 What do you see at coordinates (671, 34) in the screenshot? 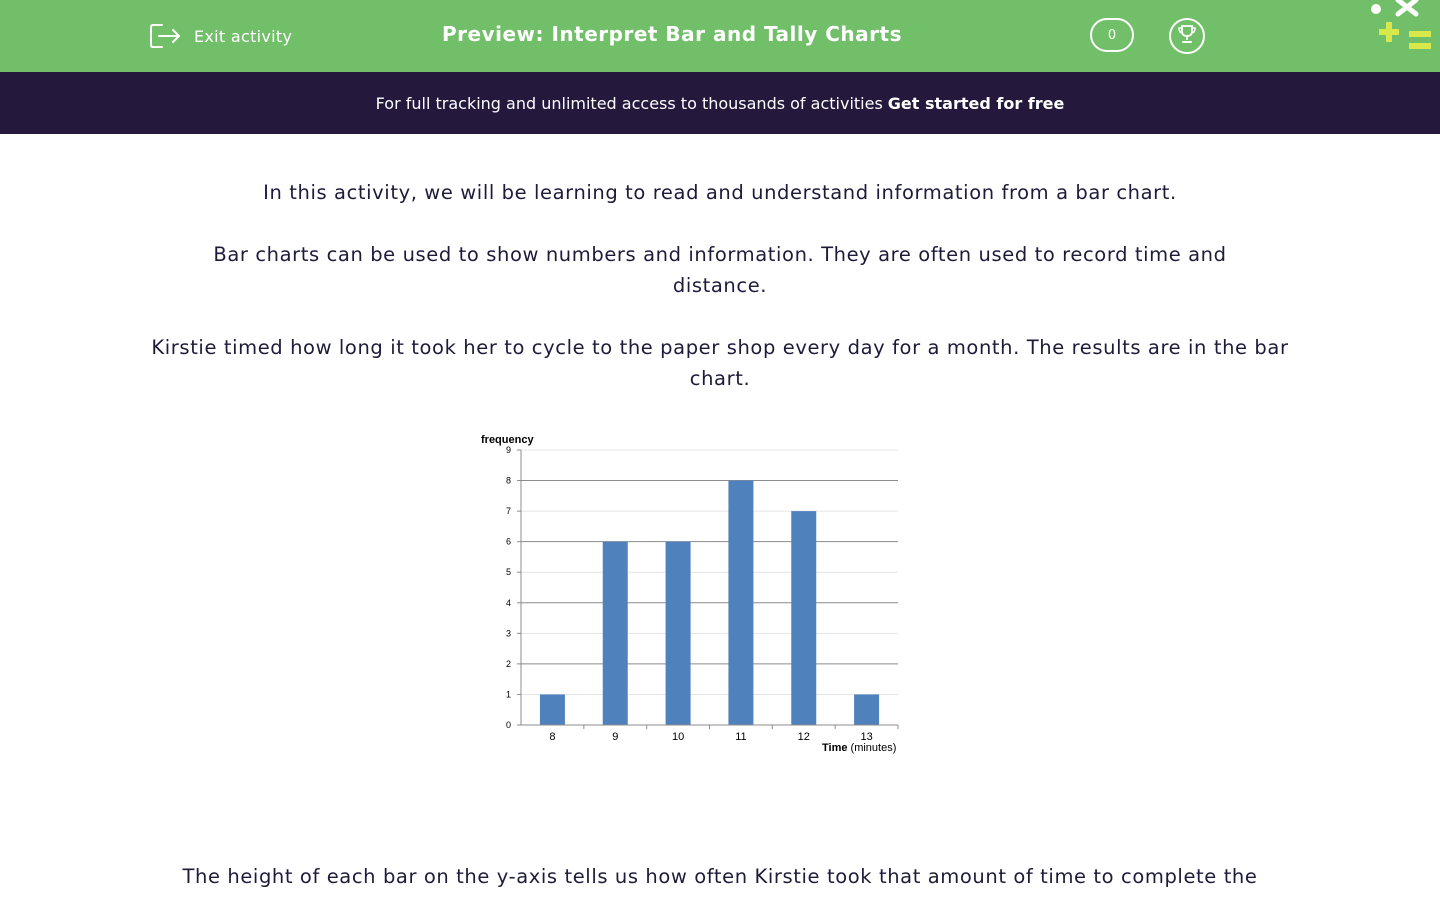
I see `page-title: Preview: Interpret Bar and Tally Charts` at bounding box center [671, 34].